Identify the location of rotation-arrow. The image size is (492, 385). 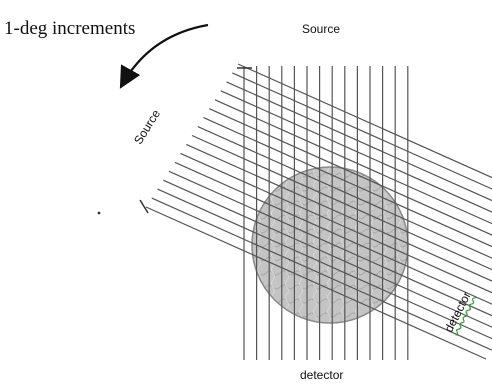
(164, 56).